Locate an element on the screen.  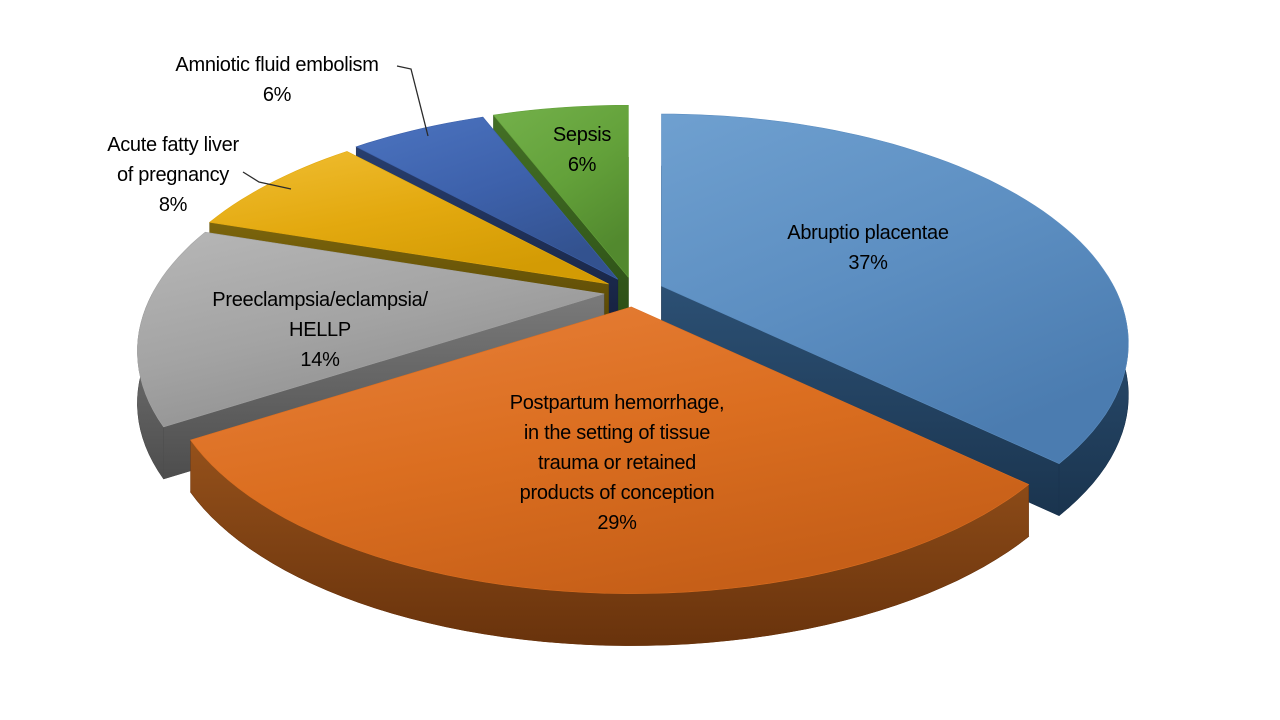
leader-line-amniotic-fluid-embolism is located at coordinates (412, 101).